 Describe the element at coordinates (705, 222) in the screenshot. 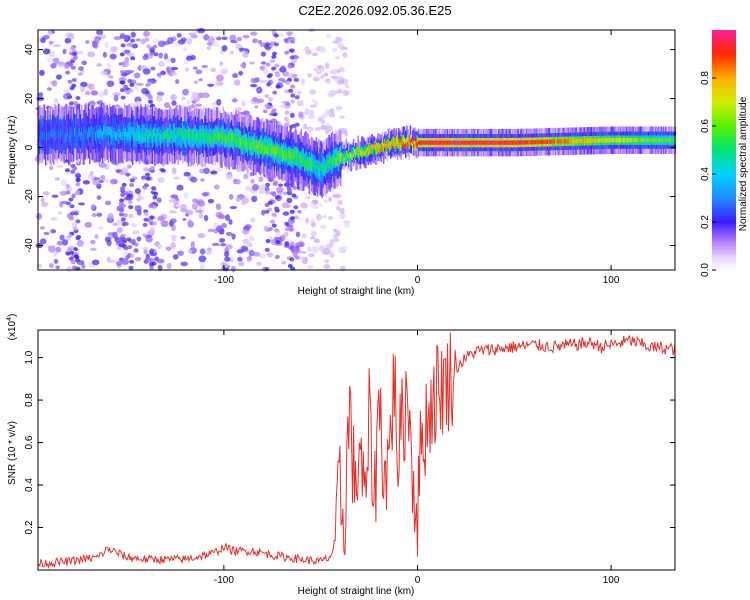

I see `colorbar-tick-label: 0.2` at that location.